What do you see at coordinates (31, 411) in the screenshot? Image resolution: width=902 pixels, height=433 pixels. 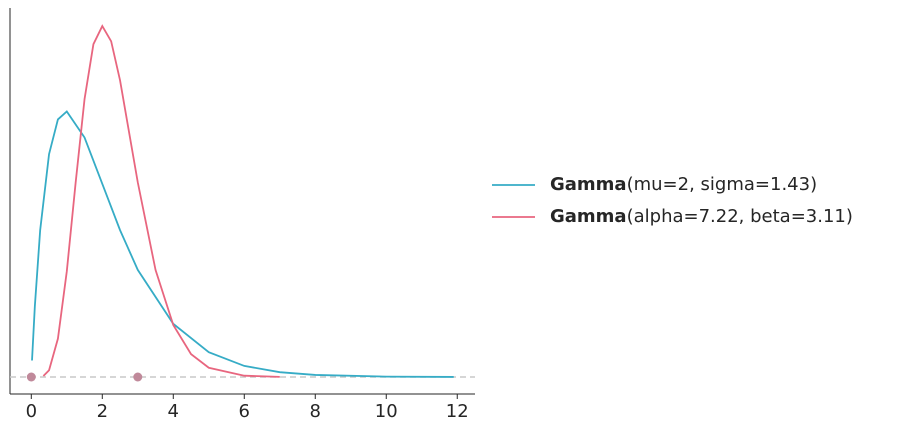 I see `x-tick-label: 0` at bounding box center [31, 411].